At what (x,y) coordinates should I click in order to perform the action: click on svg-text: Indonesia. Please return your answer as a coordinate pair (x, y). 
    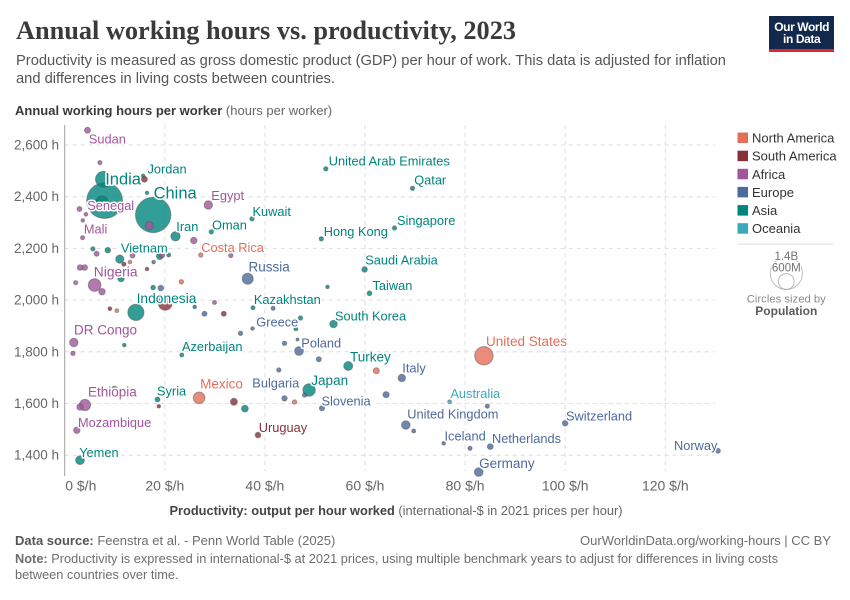
    Looking at the image, I should click on (167, 298).